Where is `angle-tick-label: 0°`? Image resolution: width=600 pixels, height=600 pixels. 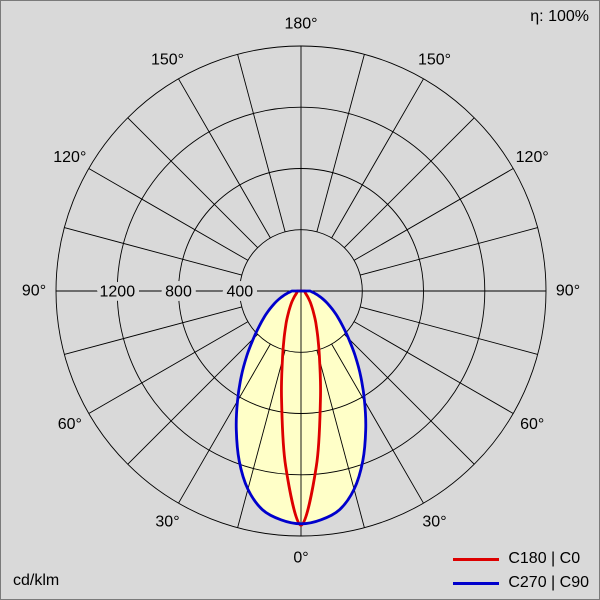
angle-tick-label: 0° is located at coordinates (300, 558).